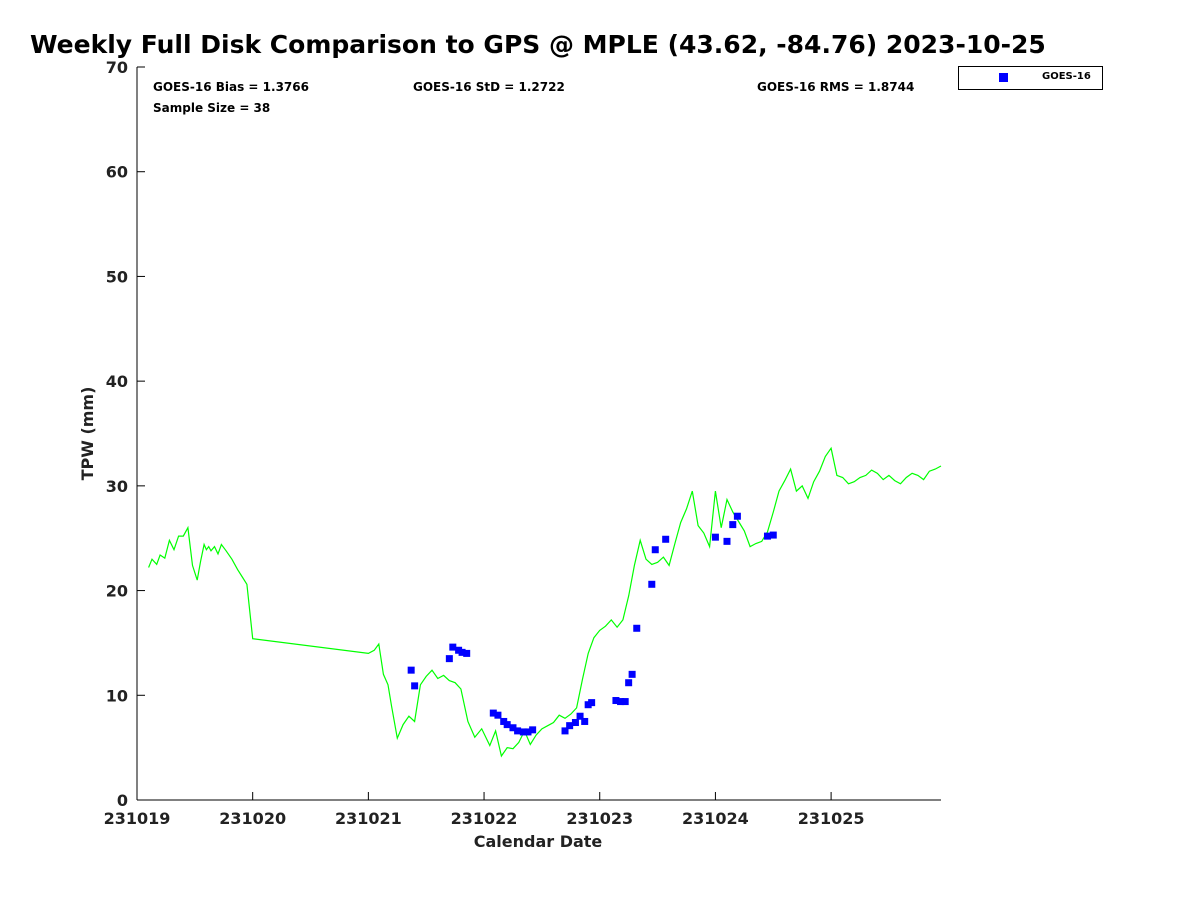  I want to click on y-tick-label-0: 0, so click(122, 800).